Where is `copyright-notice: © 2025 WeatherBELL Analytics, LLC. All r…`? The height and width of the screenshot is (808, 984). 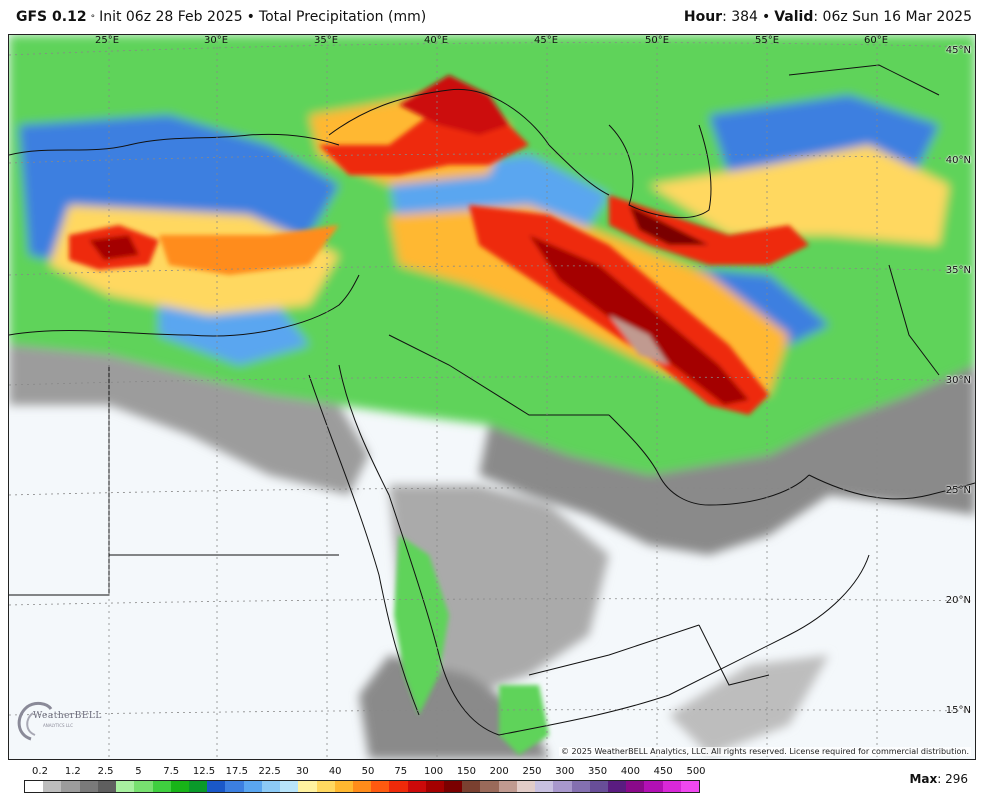
copyright-notice: © 2025 WeatherBELL Analytics, LLC. All r… is located at coordinates (765, 751).